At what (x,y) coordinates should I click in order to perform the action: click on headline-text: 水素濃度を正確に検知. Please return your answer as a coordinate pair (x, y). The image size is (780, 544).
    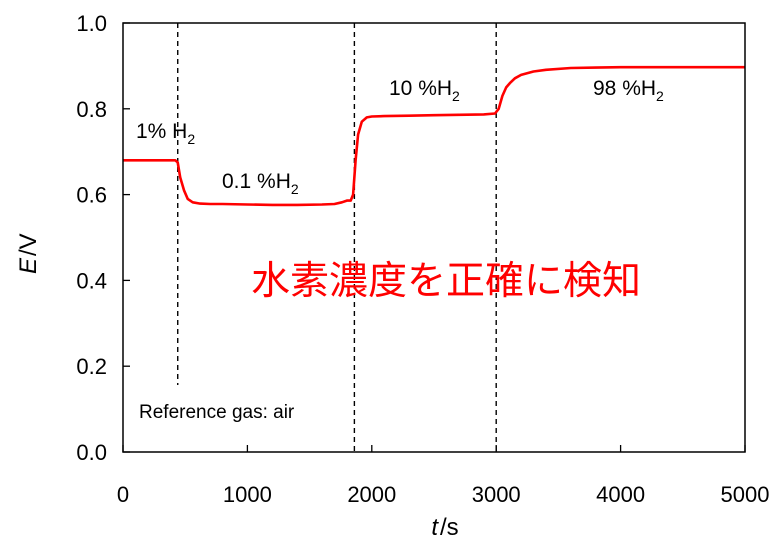
    Looking at the image, I should click on (446, 281).